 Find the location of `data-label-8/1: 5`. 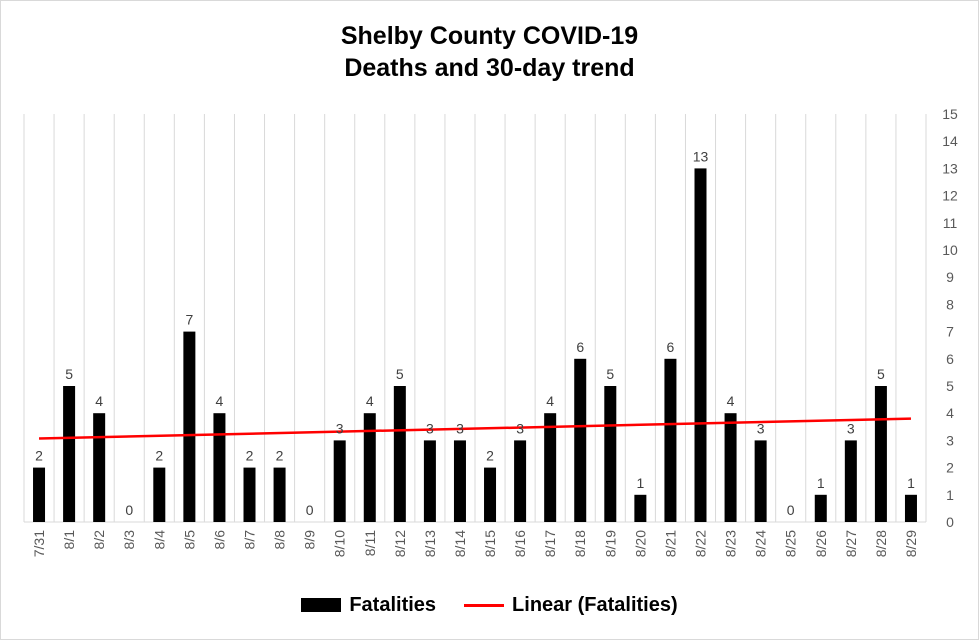

data-label-8/1: 5 is located at coordinates (69, 374).